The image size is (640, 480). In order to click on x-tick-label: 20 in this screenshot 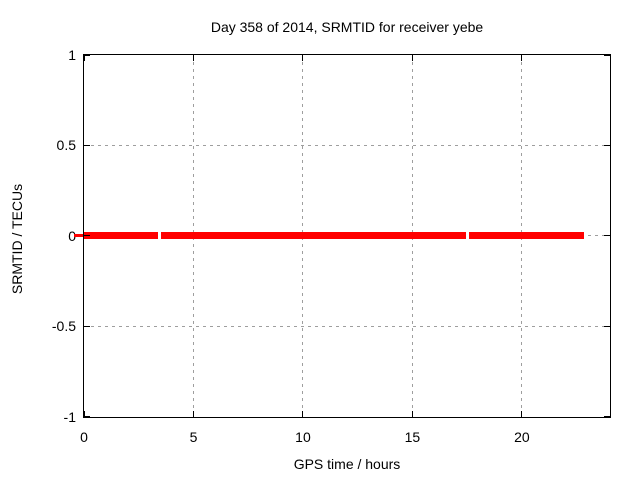, I will do `click(522, 436)`.